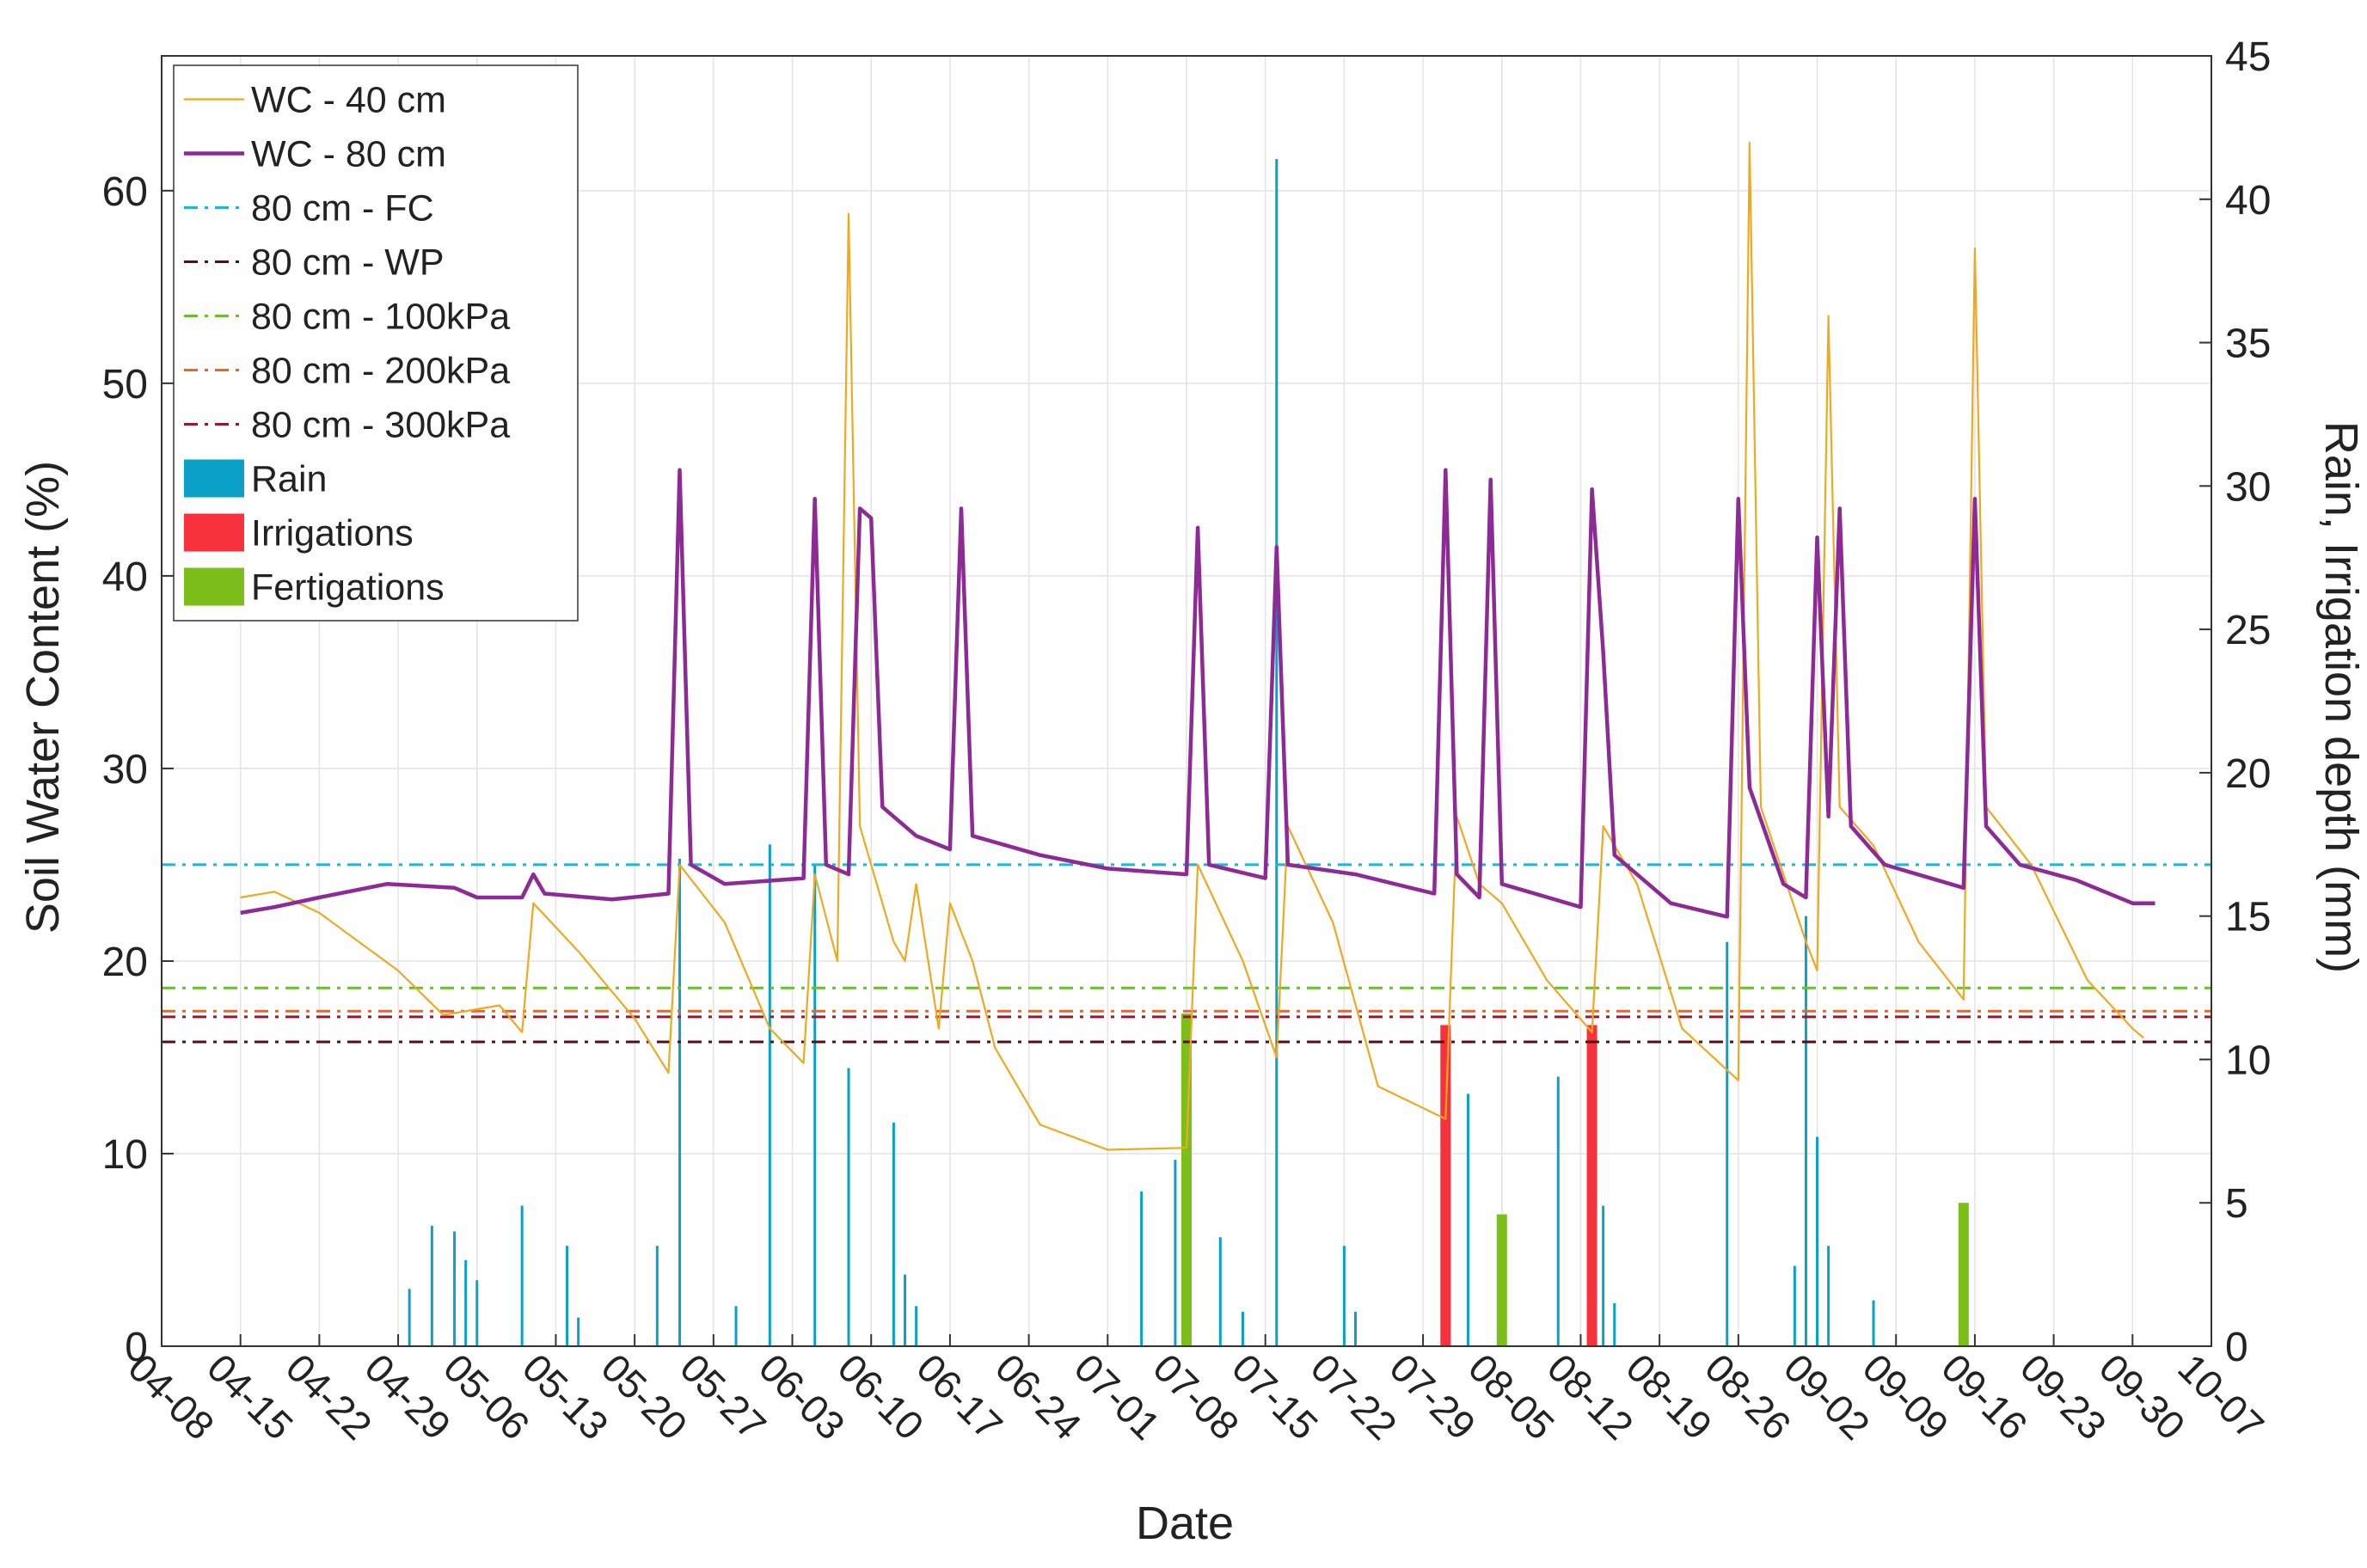 The width and height of the screenshot is (2367, 1568). I want to click on legend-label: 80 cm - 100kPa, so click(380, 317).